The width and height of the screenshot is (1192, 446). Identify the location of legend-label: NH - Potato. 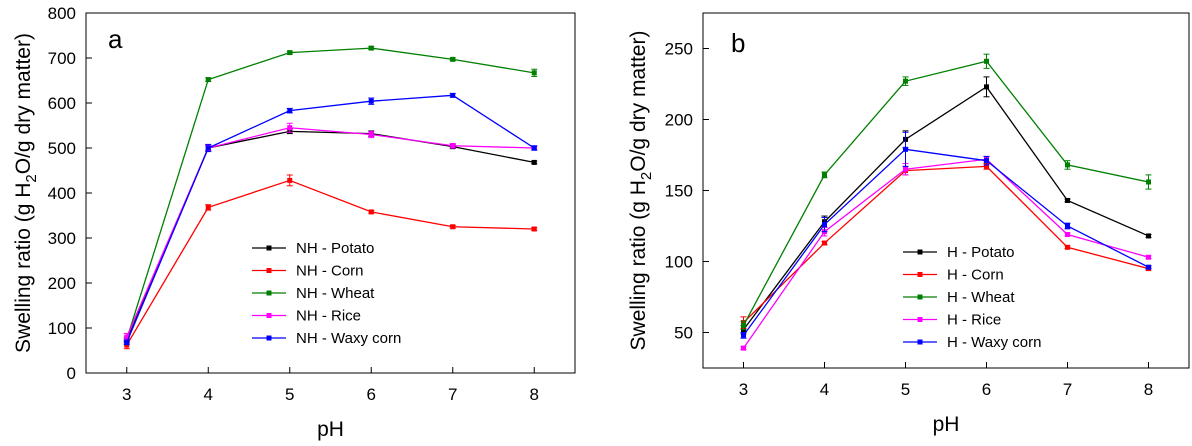
(335, 248).